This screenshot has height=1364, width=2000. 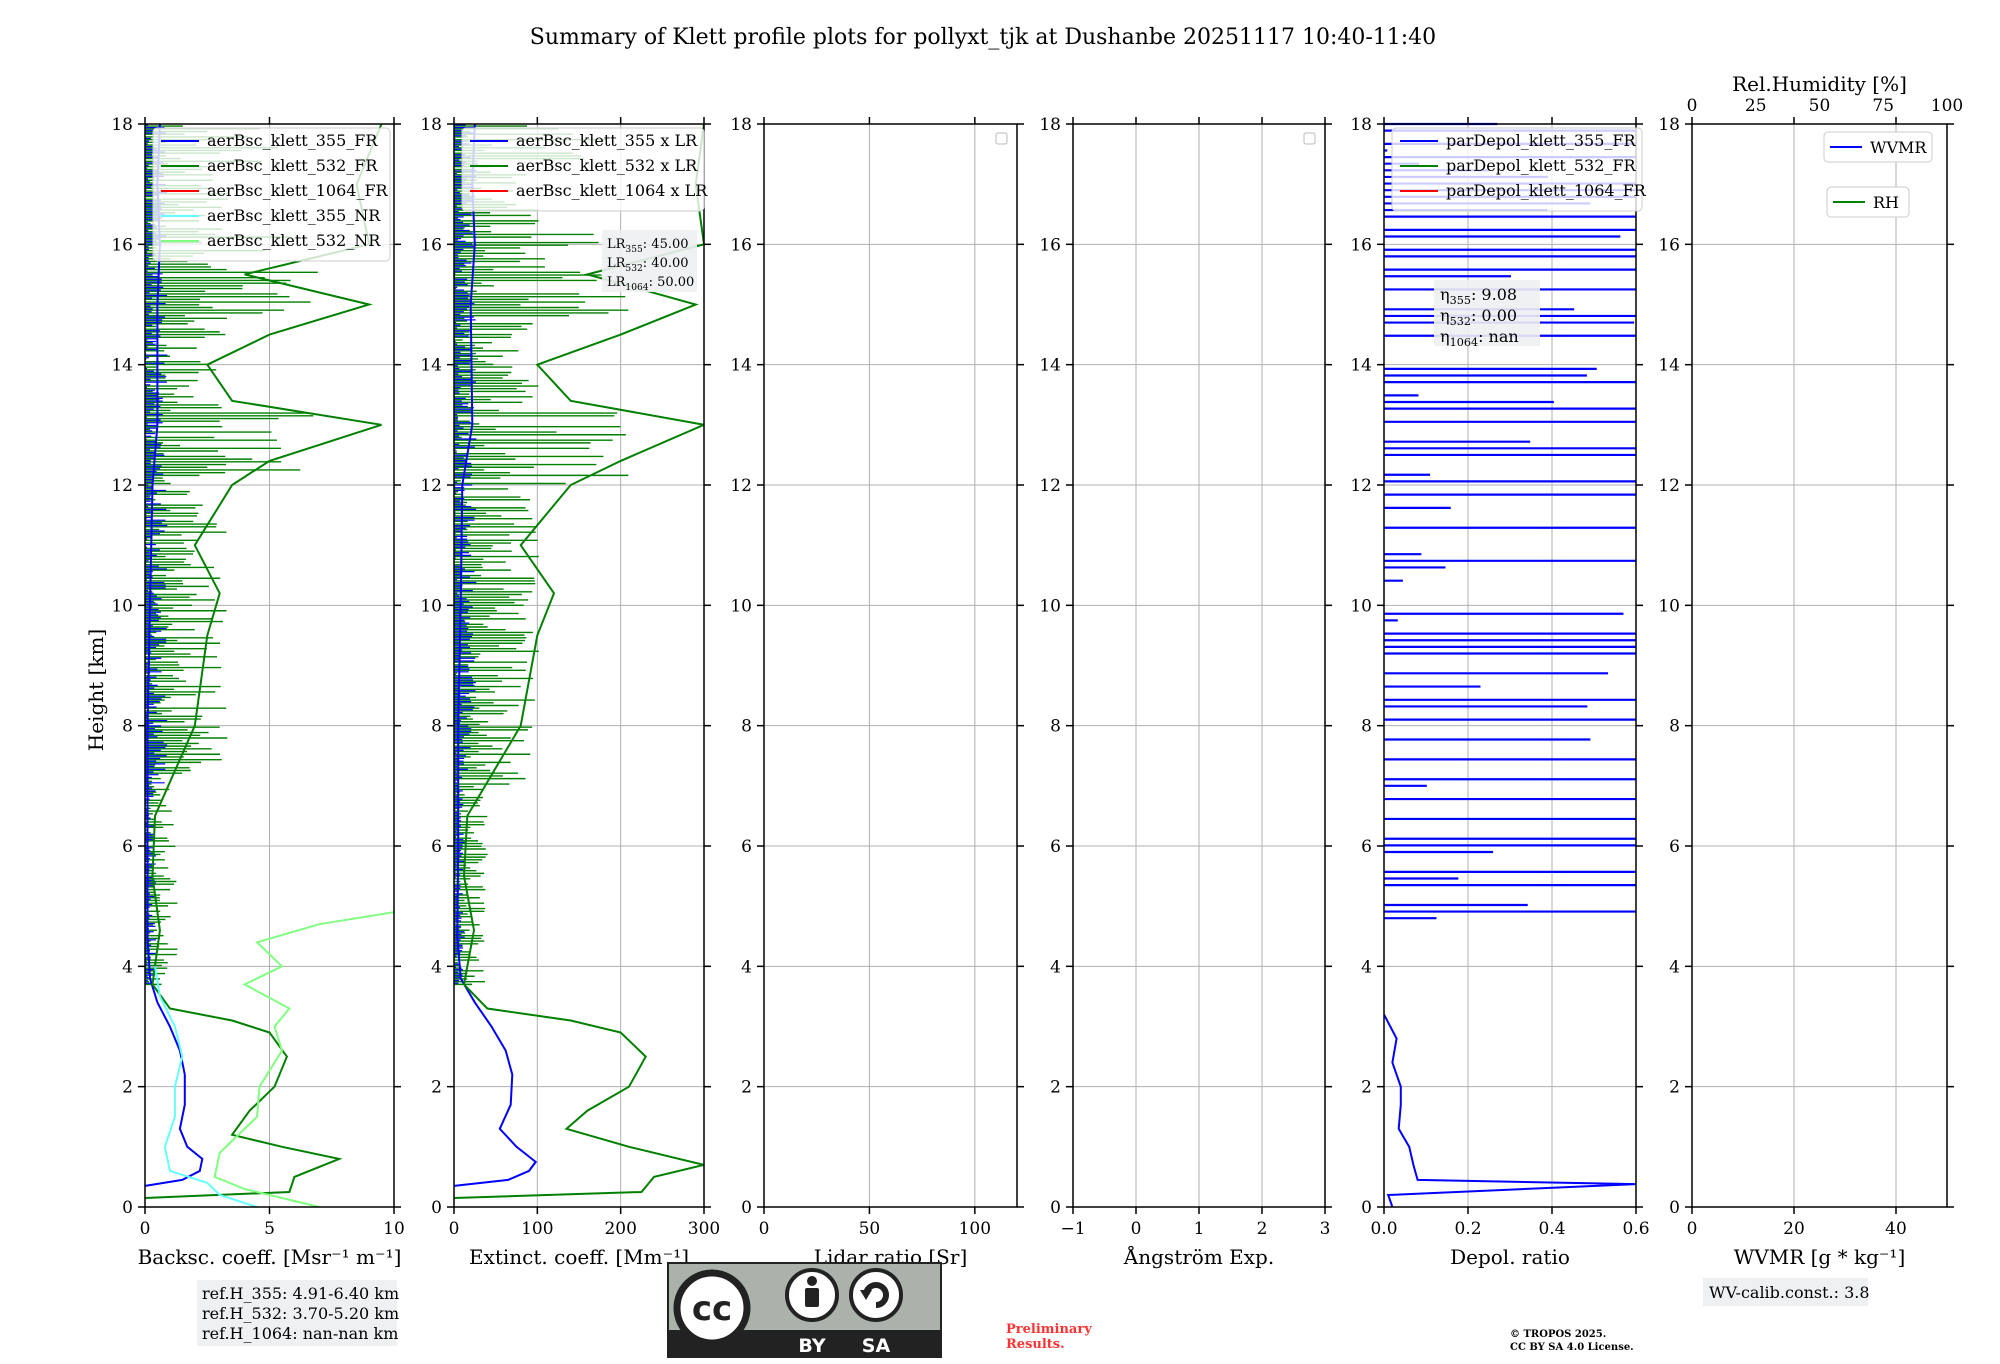 What do you see at coordinates (1558, 1334) in the screenshot?
I see `copyright-line1: © TROPOS 2025.` at bounding box center [1558, 1334].